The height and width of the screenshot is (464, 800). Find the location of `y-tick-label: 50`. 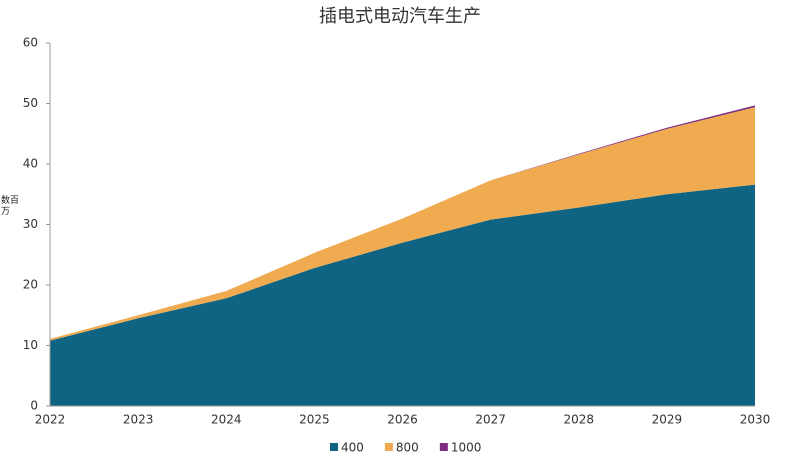

y-tick-label: 50 is located at coordinates (30, 103).